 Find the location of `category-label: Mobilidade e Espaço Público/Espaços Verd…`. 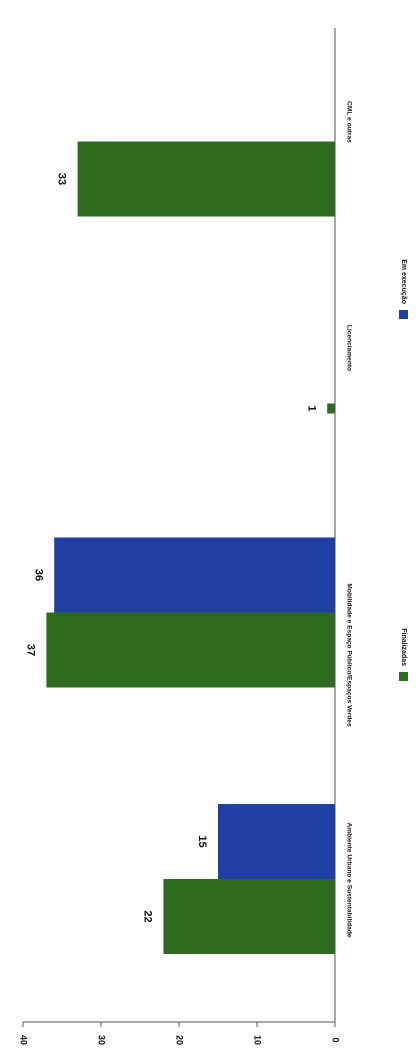

category-label: Mobilidade e Espaço Público/Espaços Verd… is located at coordinates (348, 655).